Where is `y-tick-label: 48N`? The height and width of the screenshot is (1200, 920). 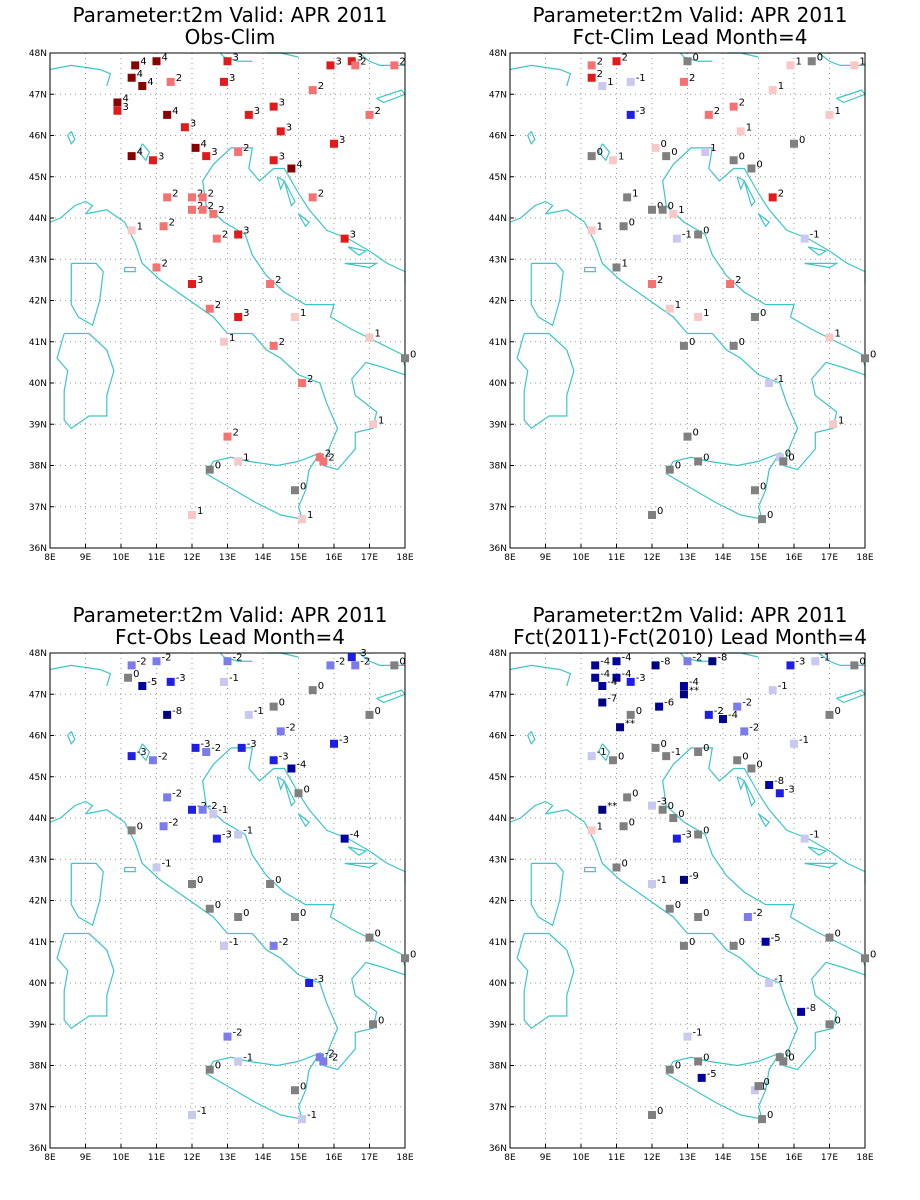
y-tick-label: 48N is located at coordinates (498, 54).